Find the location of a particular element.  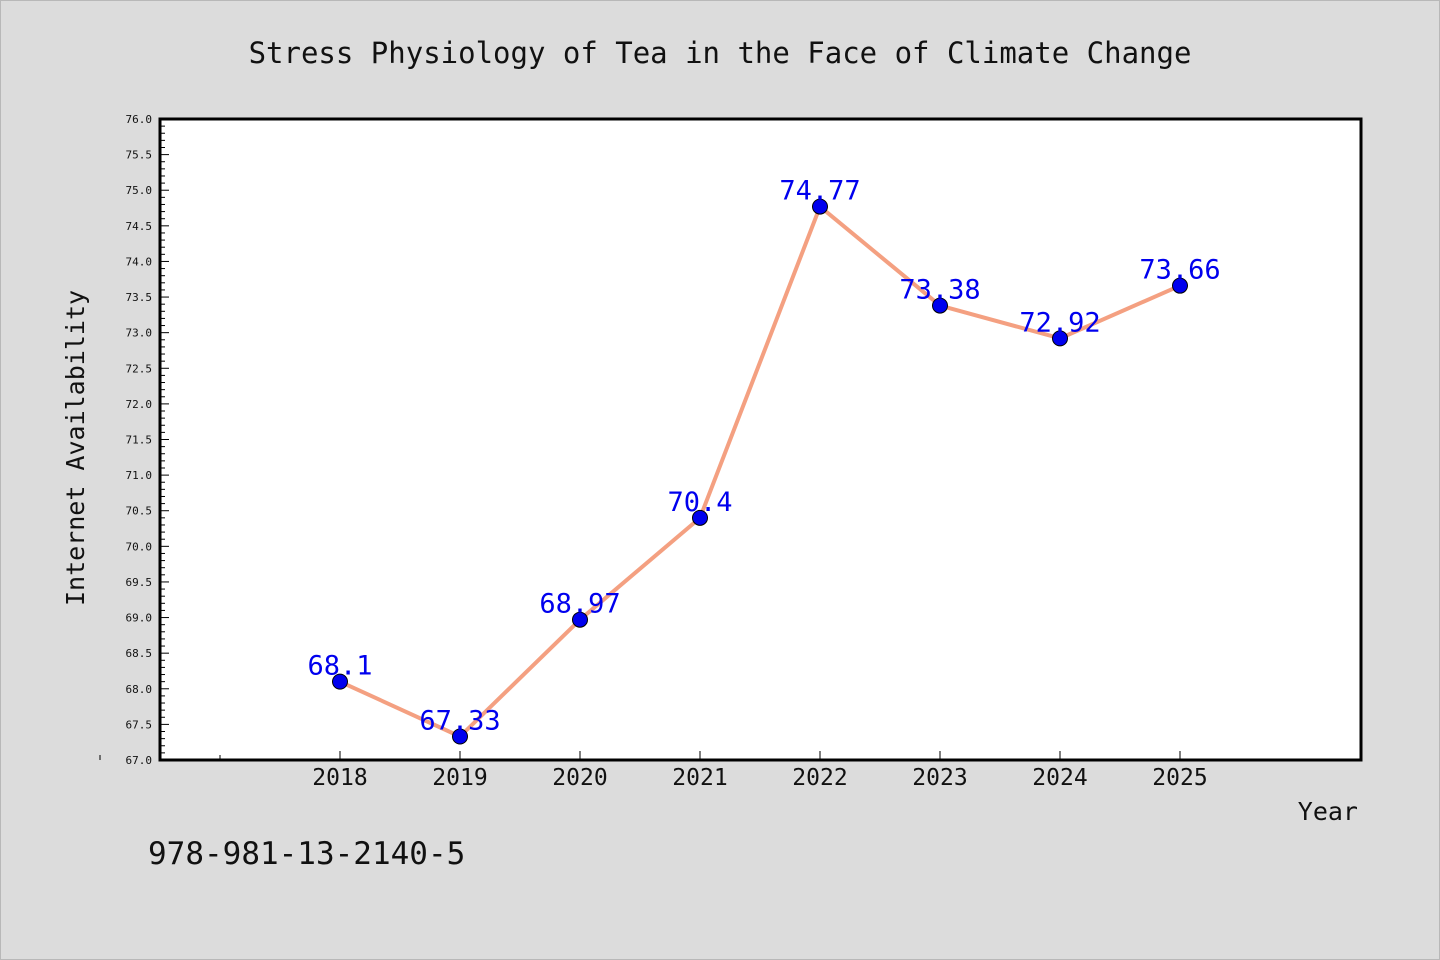

data-label: 73.66 is located at coordinates (1179, 270).